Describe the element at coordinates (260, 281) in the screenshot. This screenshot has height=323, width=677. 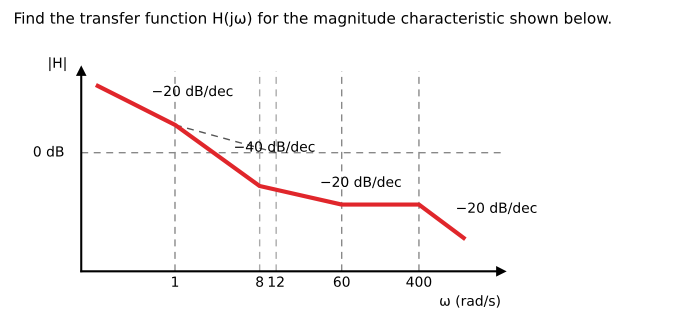
I see `x-tick-label: 8` at that location.